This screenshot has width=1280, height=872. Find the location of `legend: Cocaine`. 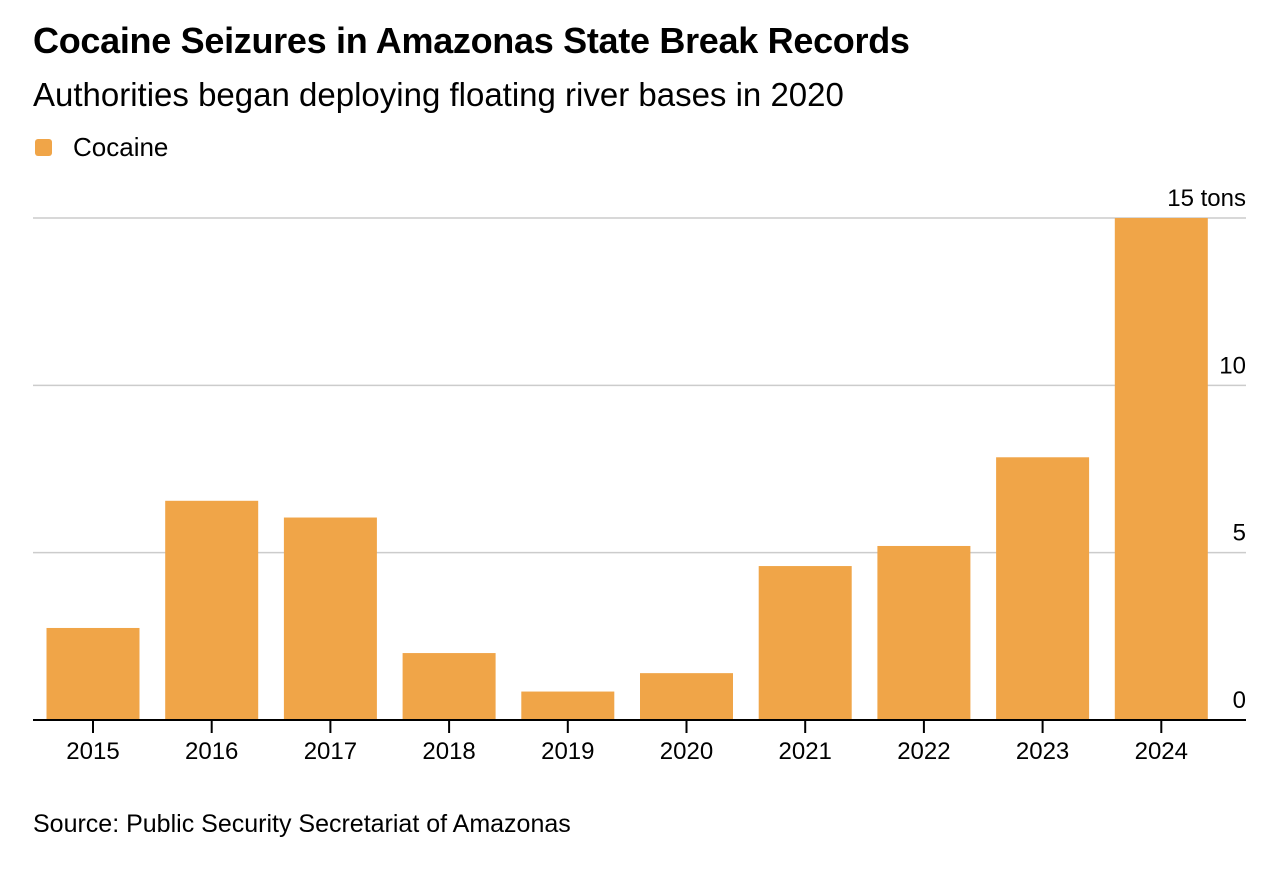

legend: Cocaine is located at coordinates (101, 147).